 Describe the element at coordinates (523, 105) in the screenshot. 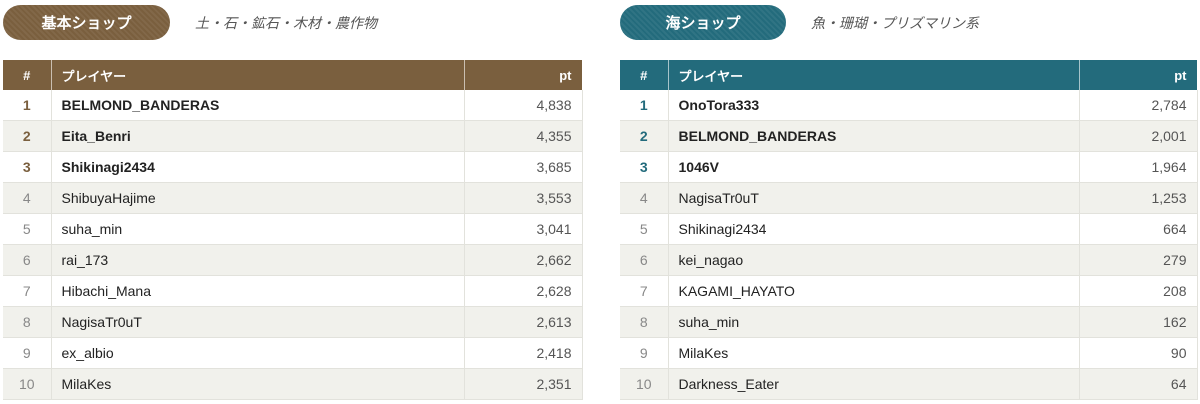

I see `points: 4,838` at that location.